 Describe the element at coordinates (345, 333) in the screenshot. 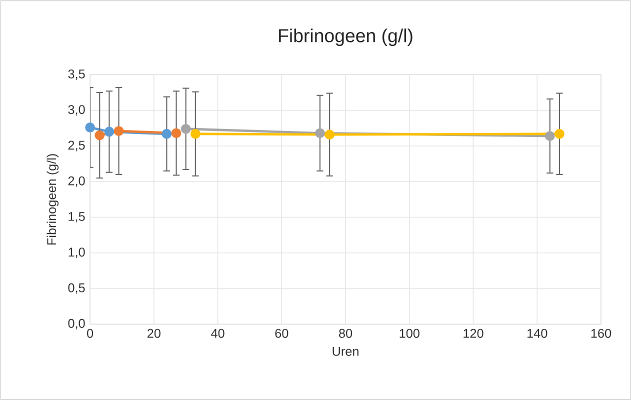

I see `x-tick-label: 80` at that location.